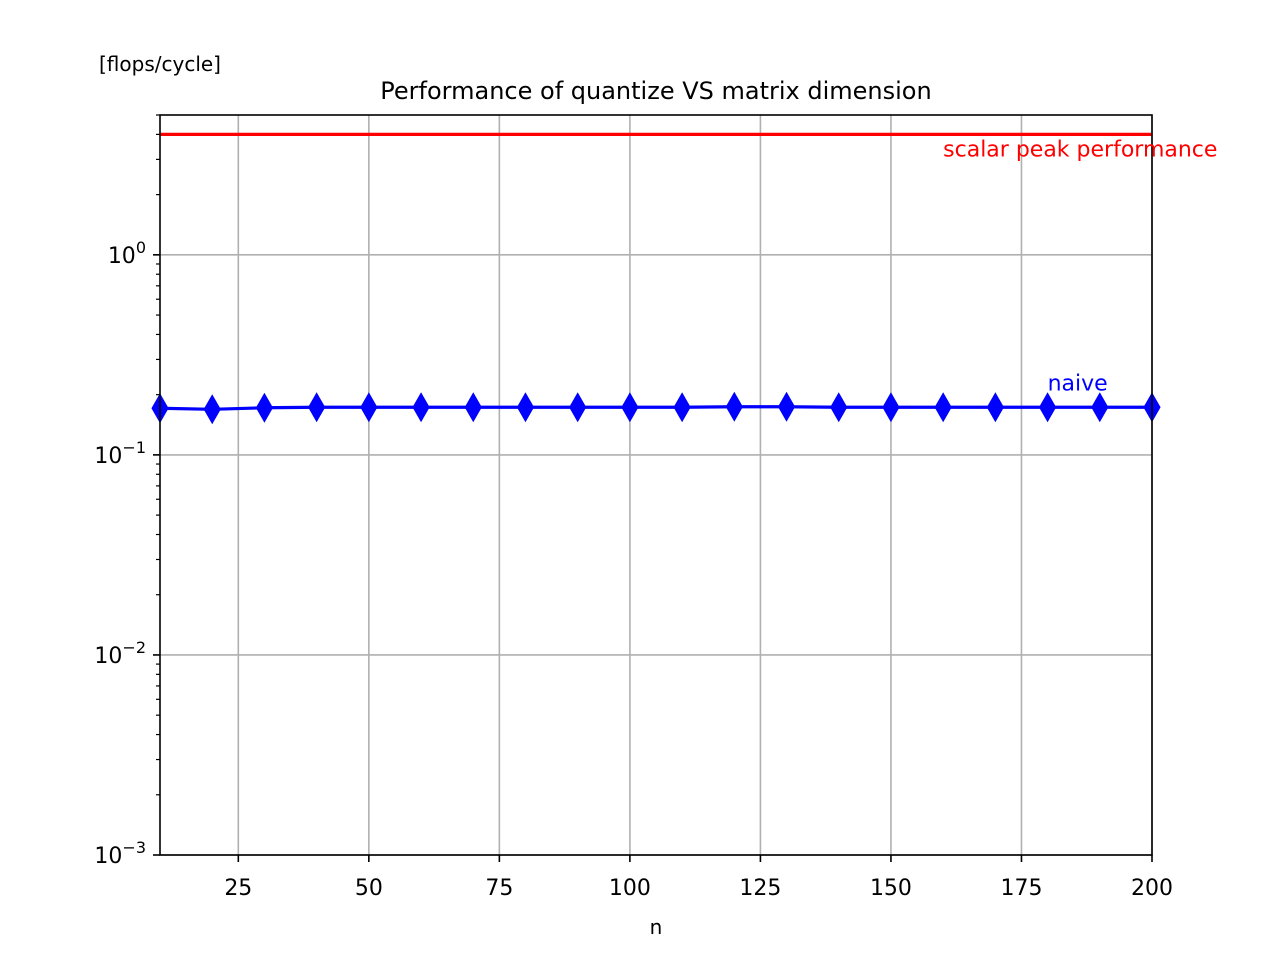  What do you see at coordinates (1080, 267) in the screenshot?
I see `annotations: naive scalar peak performance` at bounding box center [1080, 267].